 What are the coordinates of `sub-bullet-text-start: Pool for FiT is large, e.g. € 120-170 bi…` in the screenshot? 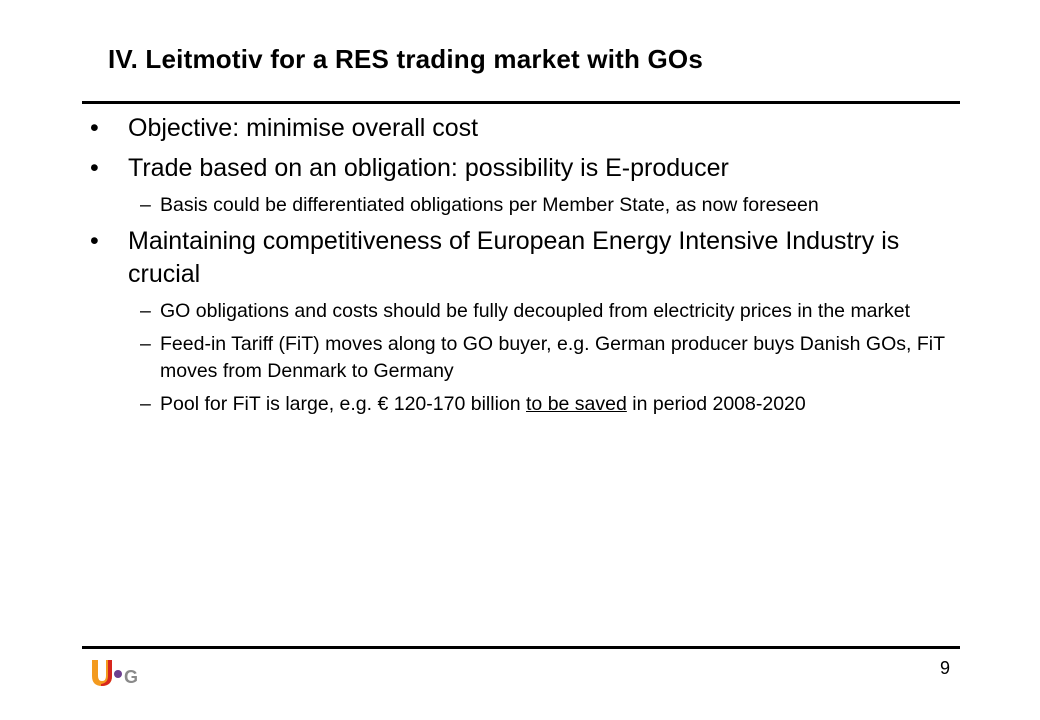 It's located at (343, 404).